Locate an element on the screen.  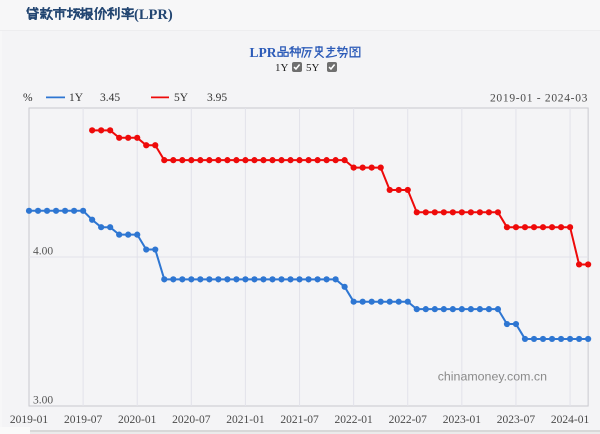
svg-text: 3.45 is located at coordinates (110, 98).